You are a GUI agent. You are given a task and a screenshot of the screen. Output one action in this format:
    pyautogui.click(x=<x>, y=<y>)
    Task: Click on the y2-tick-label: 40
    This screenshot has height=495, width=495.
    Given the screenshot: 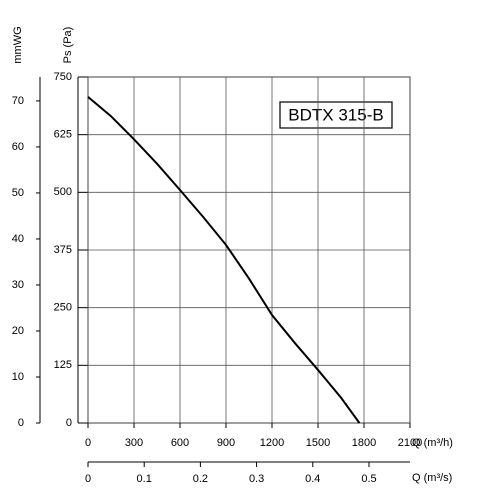 What is the action you would take?
    pyautogui.click(x=18, y=239)
    